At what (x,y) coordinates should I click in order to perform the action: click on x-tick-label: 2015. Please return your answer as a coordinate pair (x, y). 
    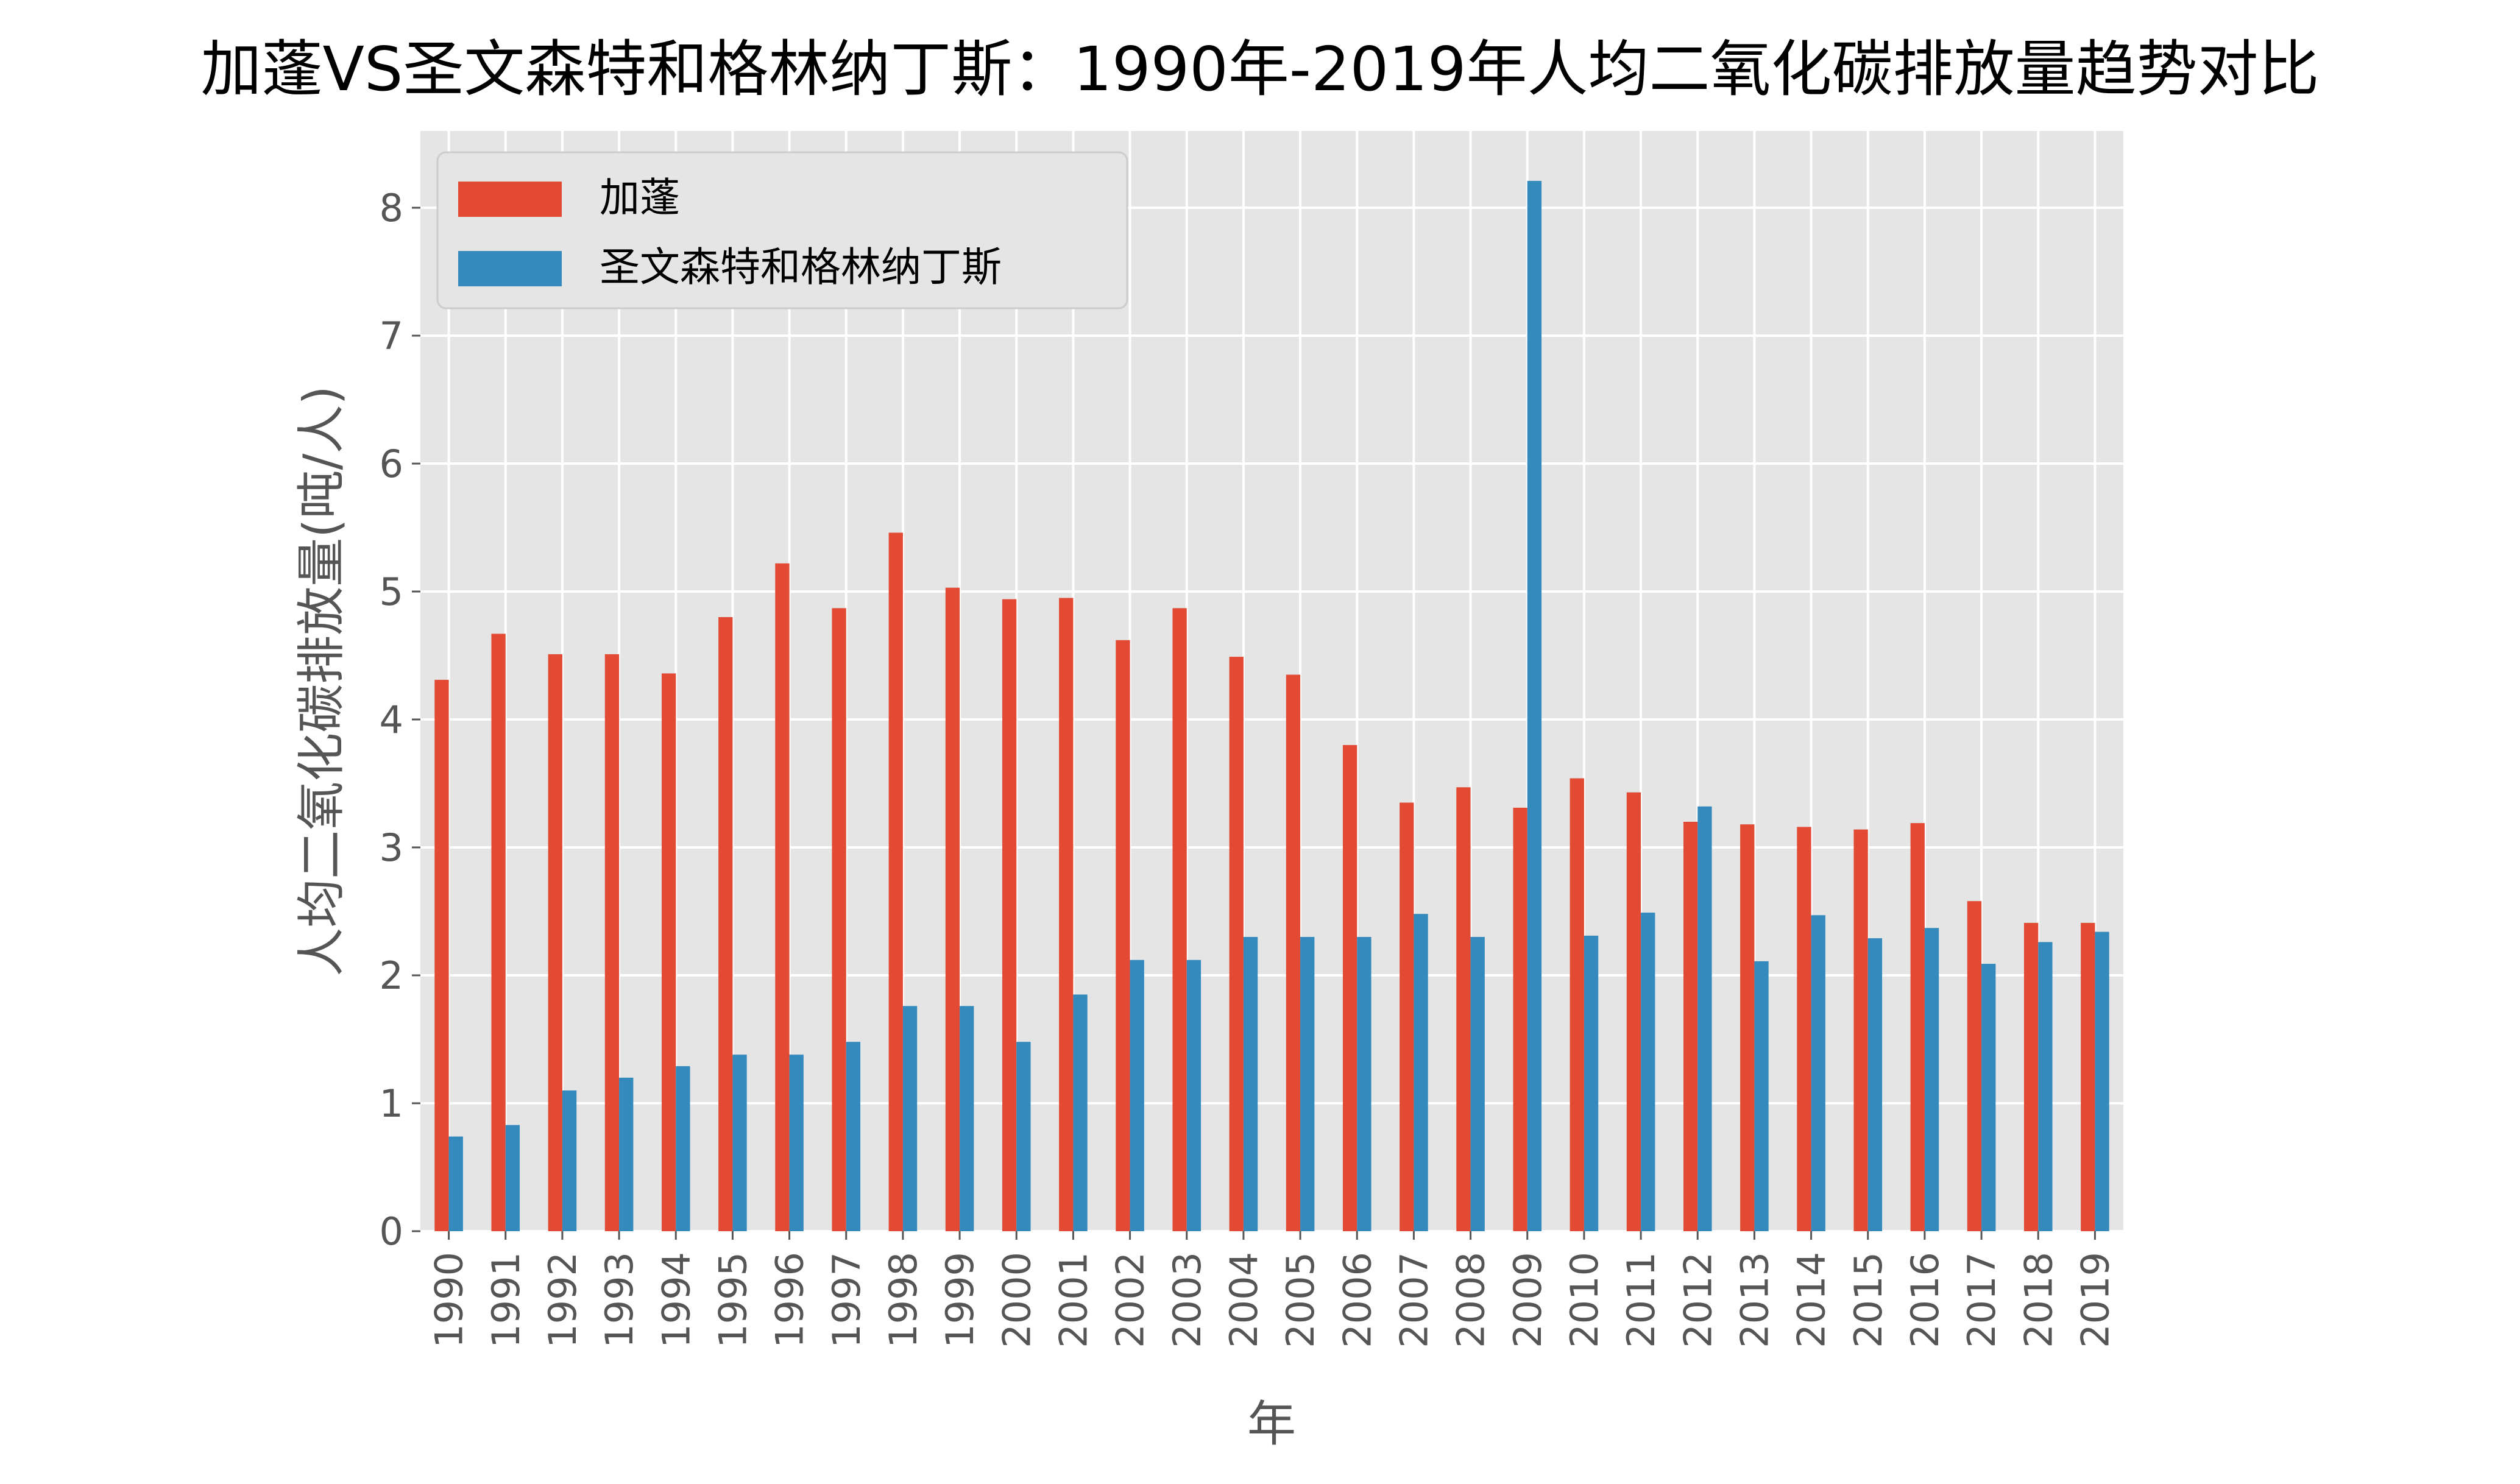
    Looking at the image, I should click on (1869, 1300).